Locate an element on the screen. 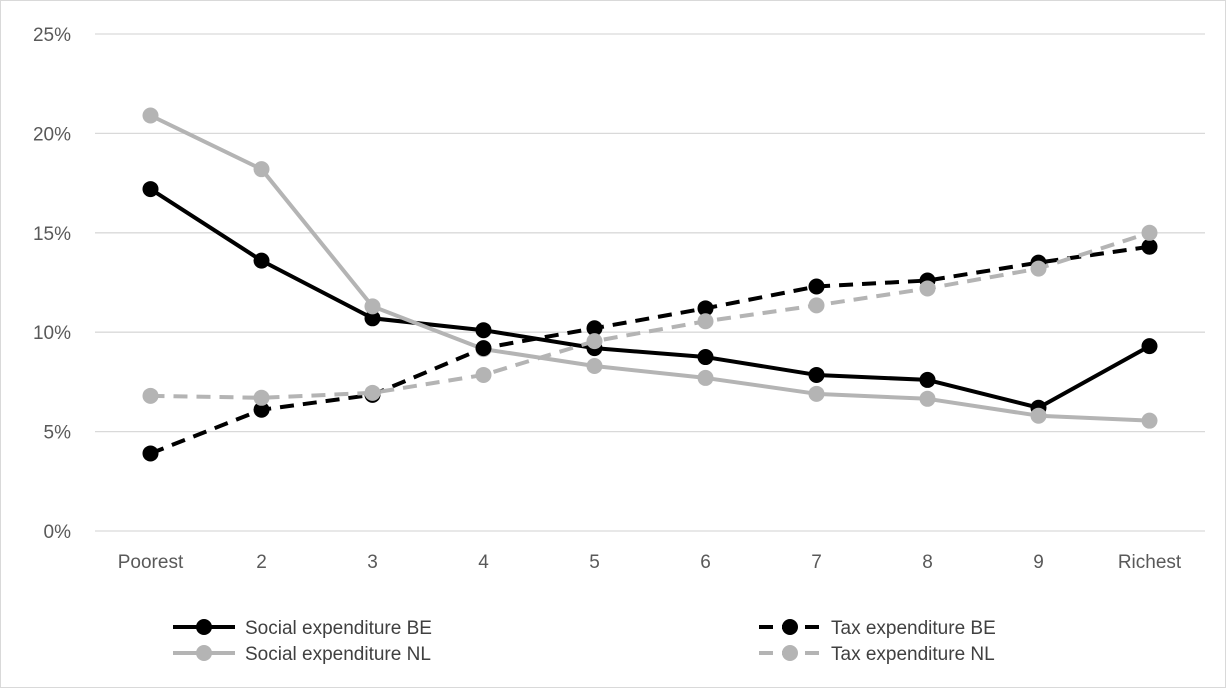 This screenshot has width=1226, height=692. x-tick-label: 3 is located at coordinates (372, 562).